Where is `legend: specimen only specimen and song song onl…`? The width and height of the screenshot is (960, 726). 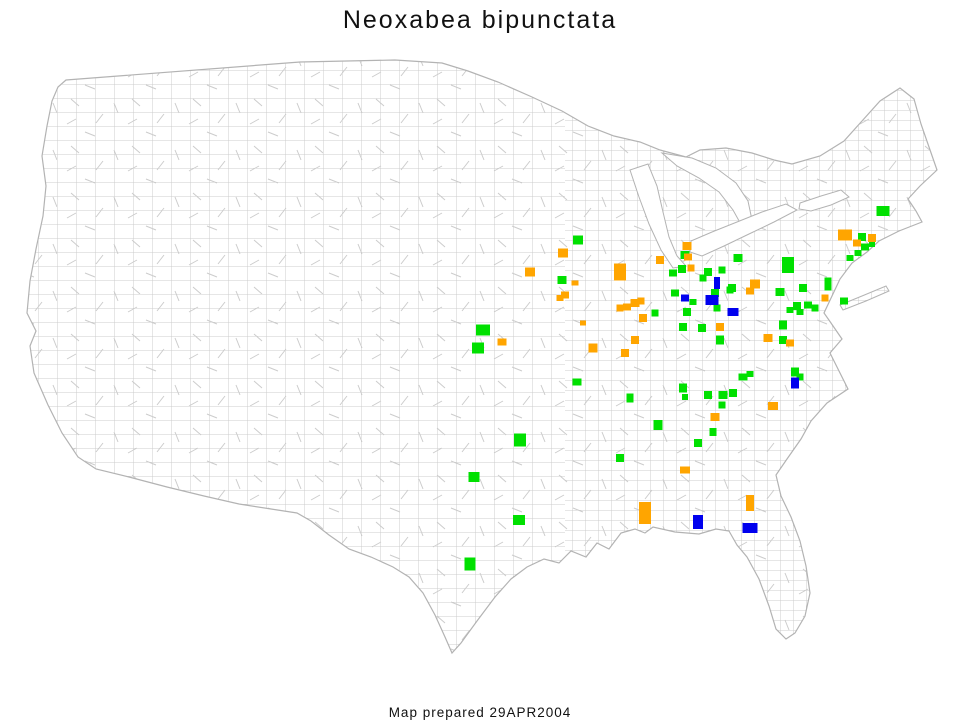
legend: specimen only specimen and song song onl… is located at coordinates (480, 669).